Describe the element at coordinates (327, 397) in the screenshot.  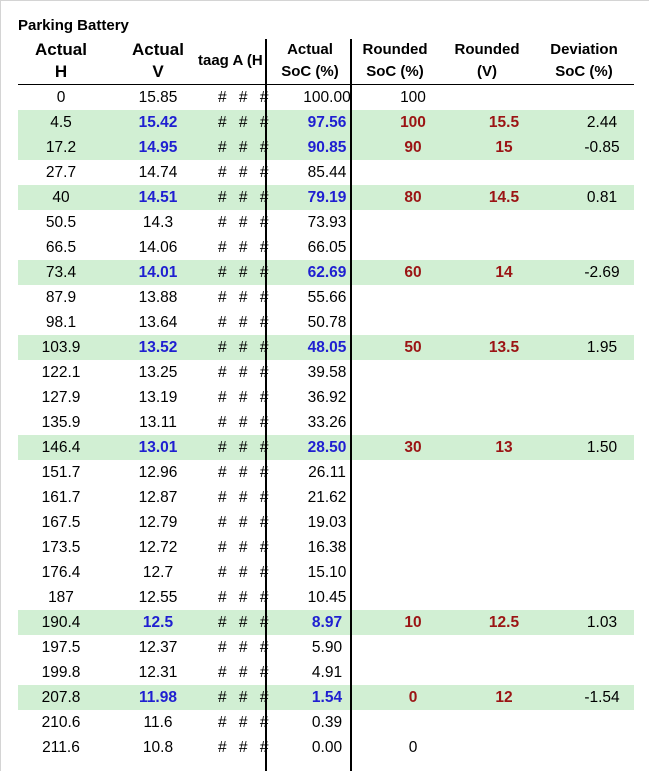
I see `cell-actual-soc: 36.92` at that location.